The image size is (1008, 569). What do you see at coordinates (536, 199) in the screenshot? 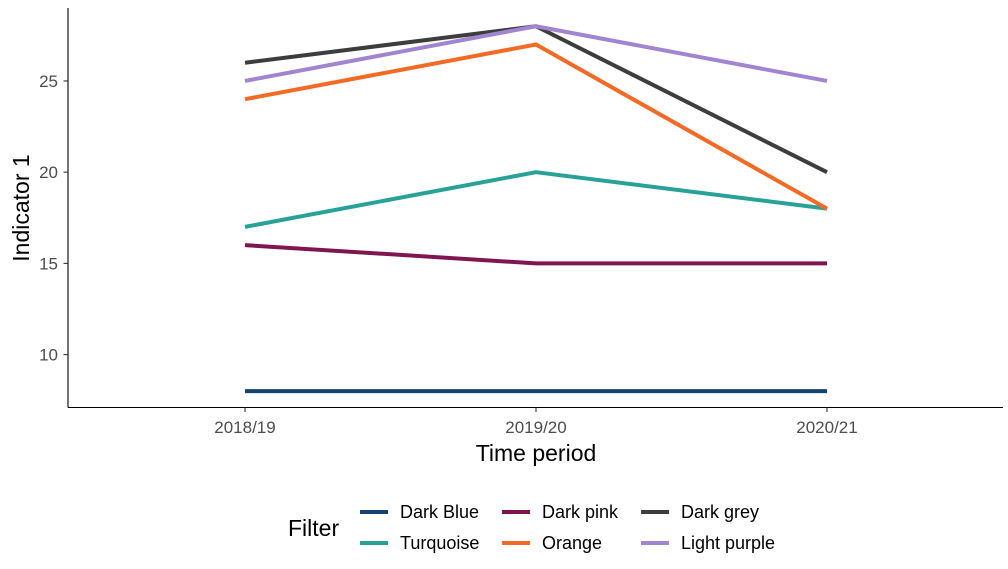
I see `series-line-turquoise` at bounding box center [536, 199].